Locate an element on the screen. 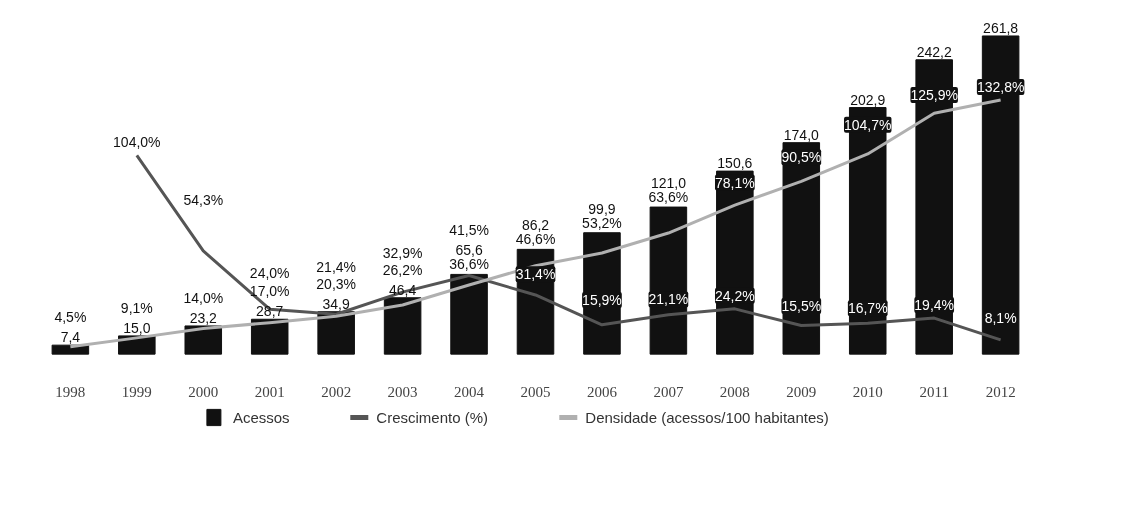 The image size is (1136, 527). x-tick-label: 1998 is located at coordinates (70, 391).